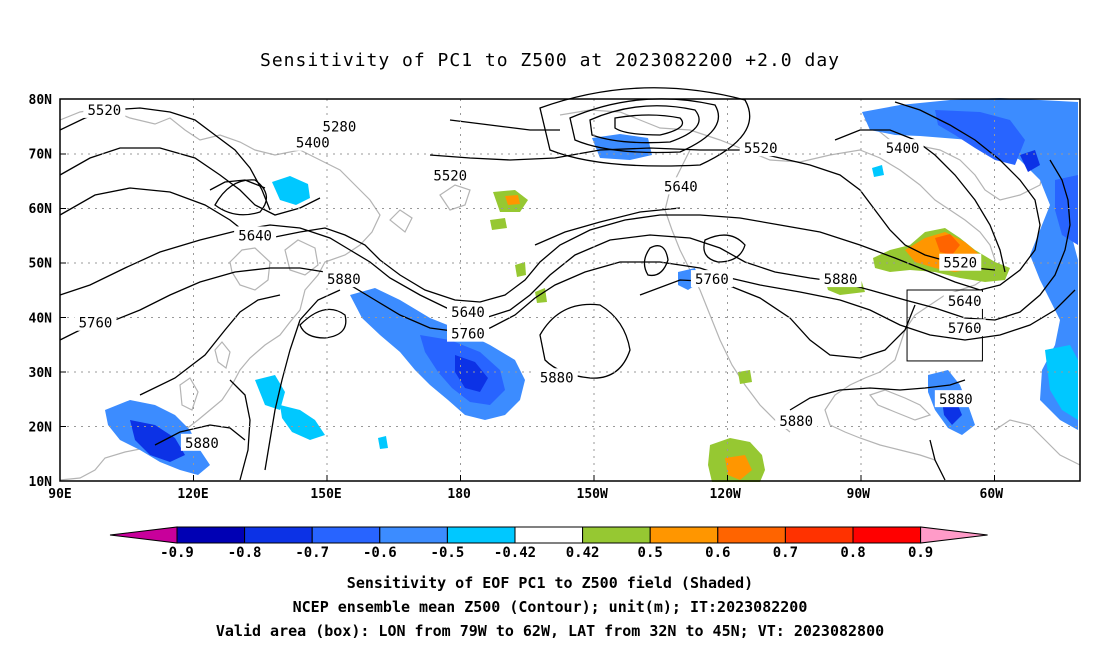  Describe the element at coordinates (852, 553) in the screenshot. I see `colorbar-label: 0.8` at that location.